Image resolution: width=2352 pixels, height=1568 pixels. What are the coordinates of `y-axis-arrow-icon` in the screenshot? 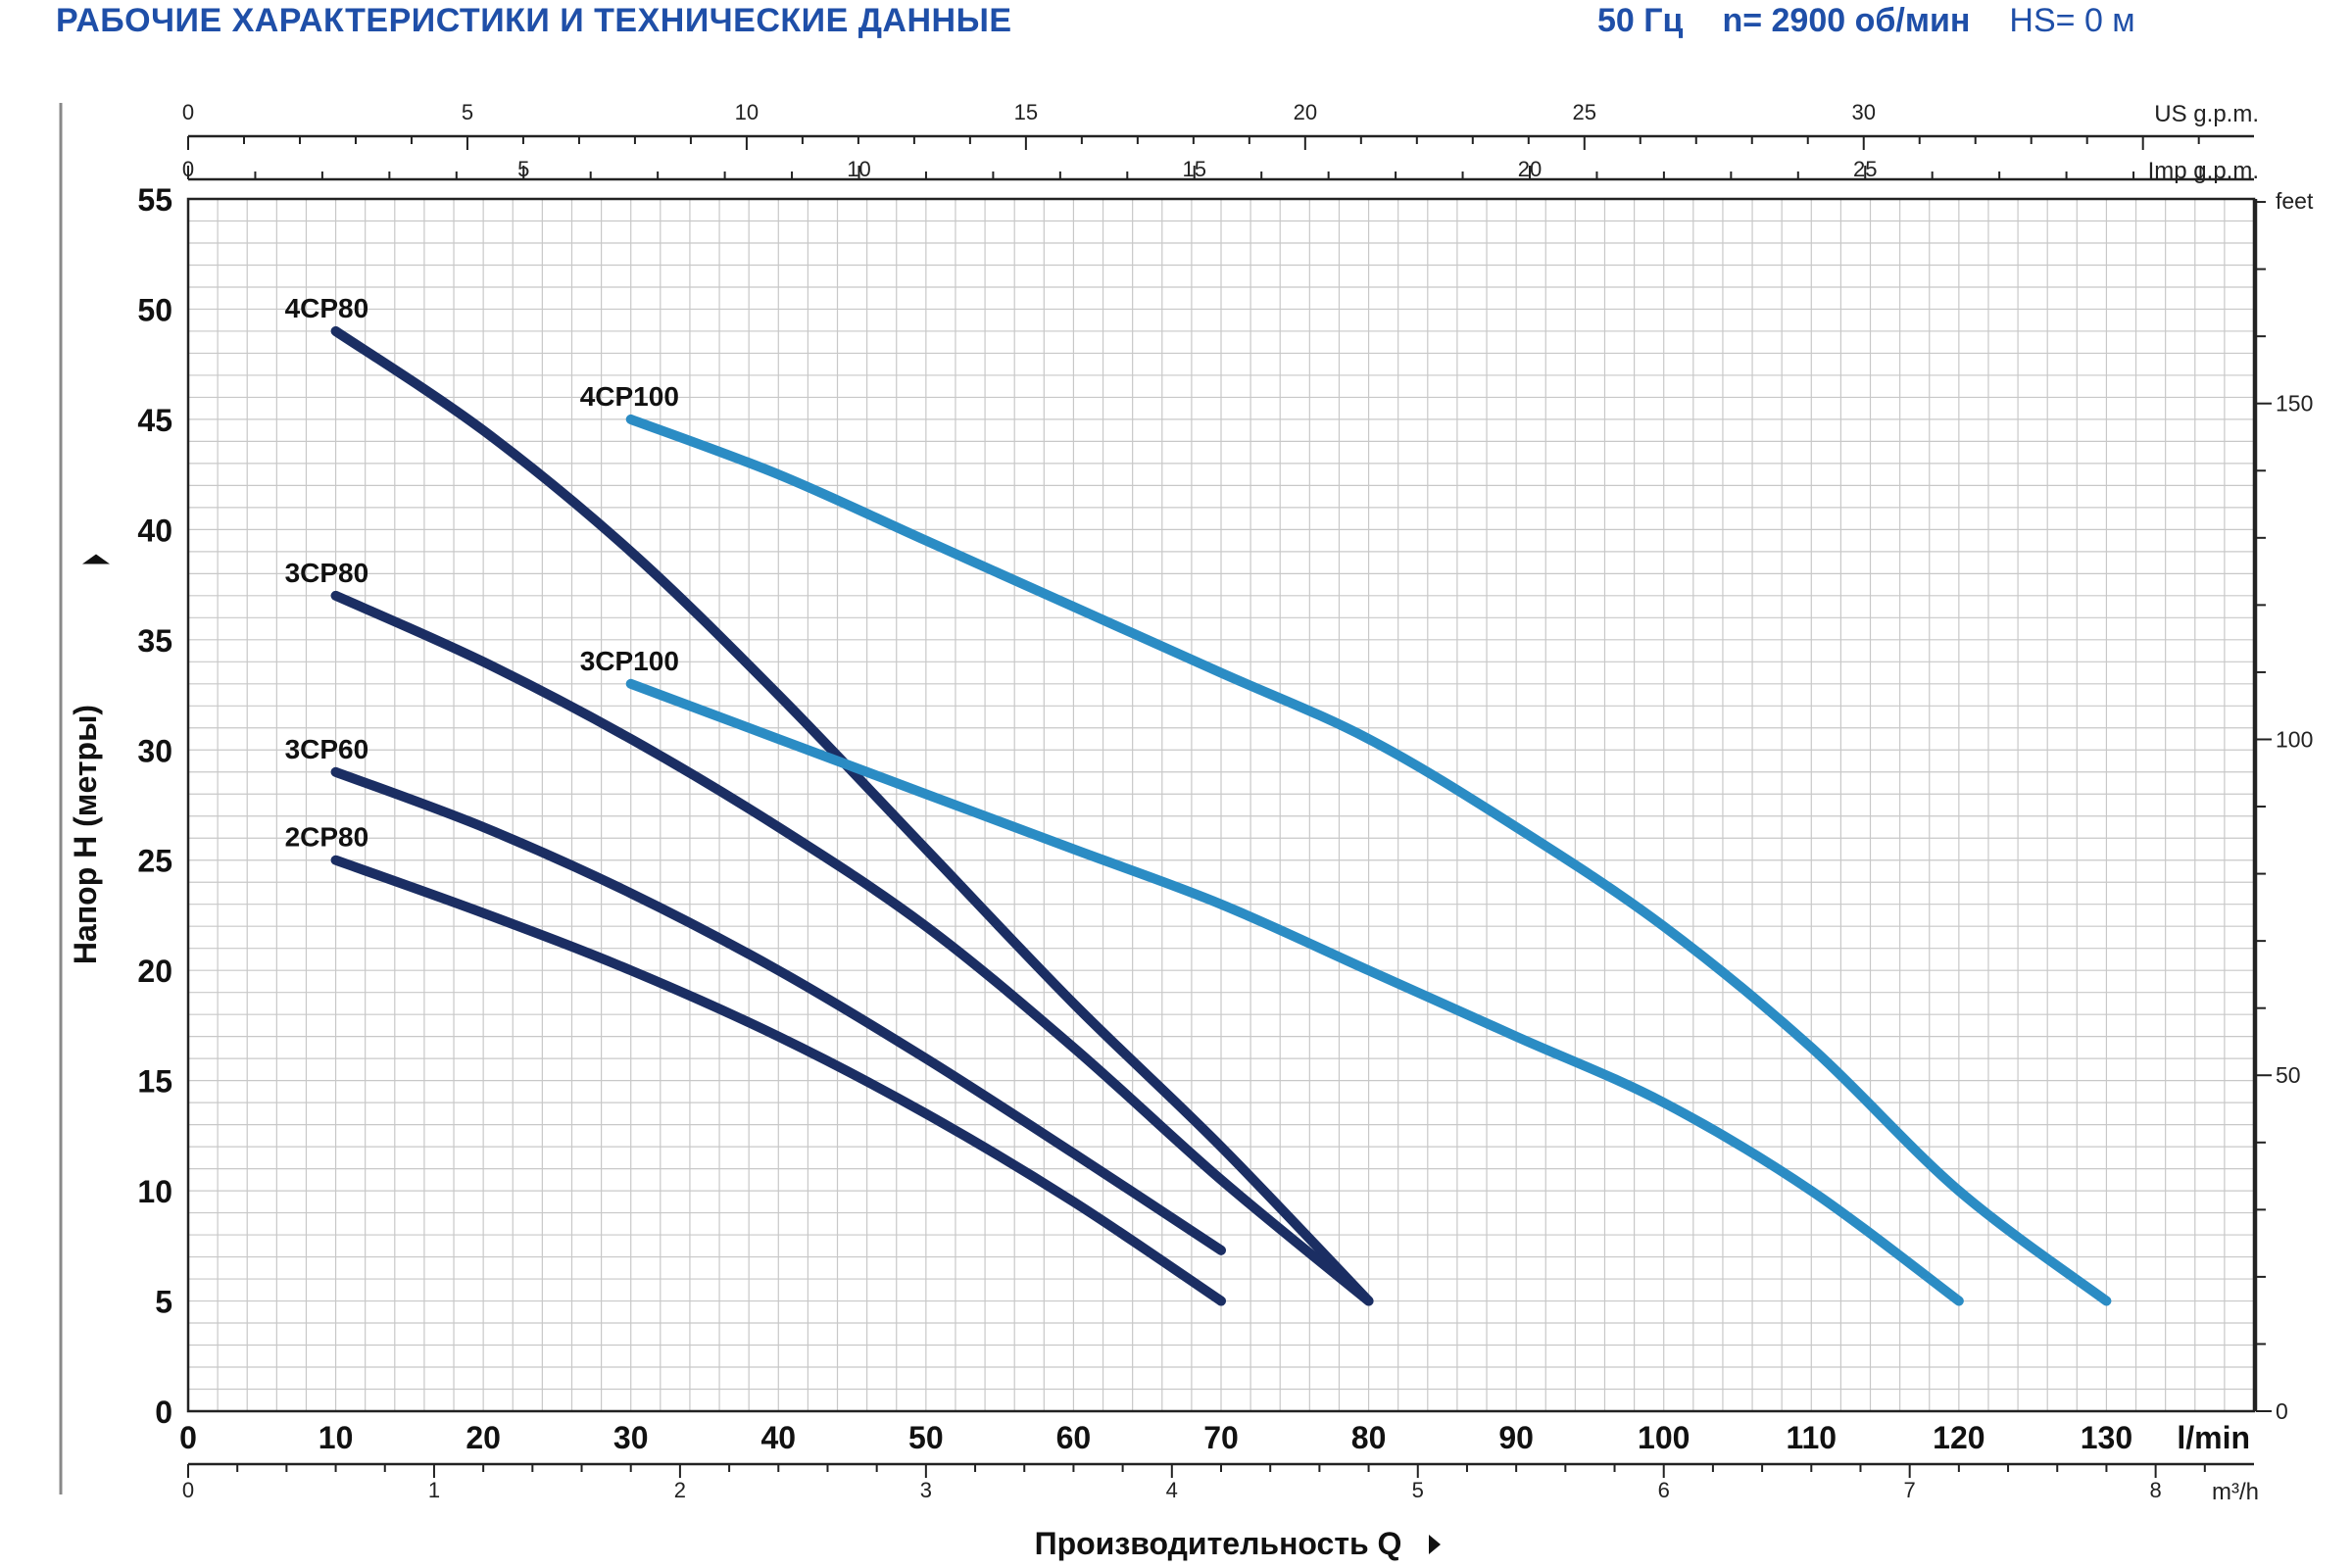 It's located at (96, 559).